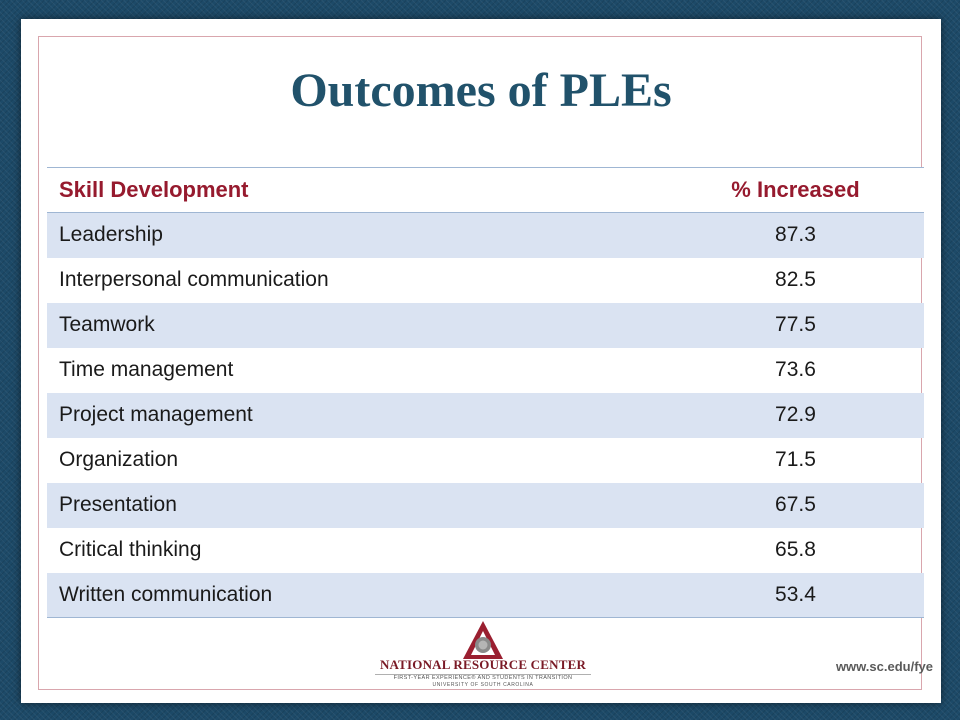  What do you see at coordinates (485, 370) in the screenshot?
I see `table-row: Time management 73.6` at bounding box center [485, 370].